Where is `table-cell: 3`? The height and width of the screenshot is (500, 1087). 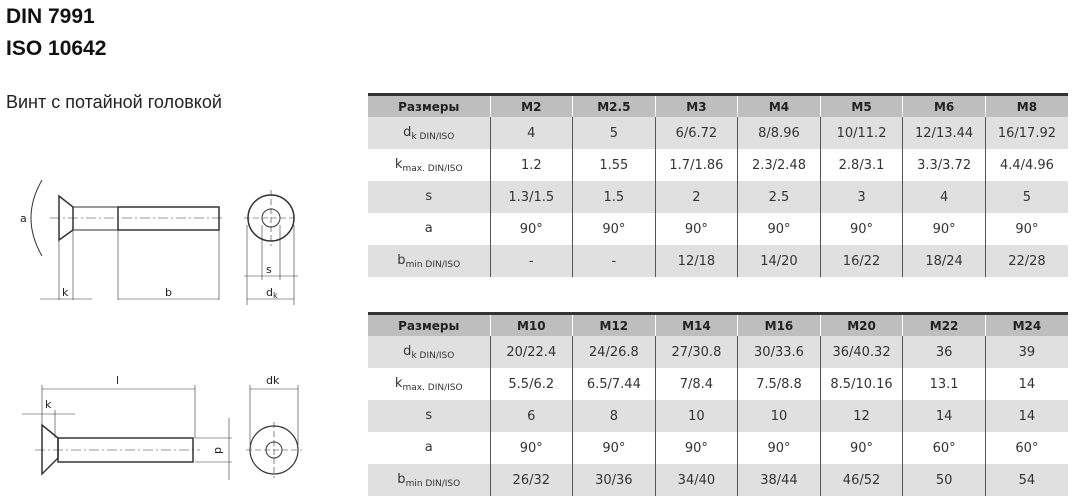 table-cell: 3 is located at coordinates (861, 197).